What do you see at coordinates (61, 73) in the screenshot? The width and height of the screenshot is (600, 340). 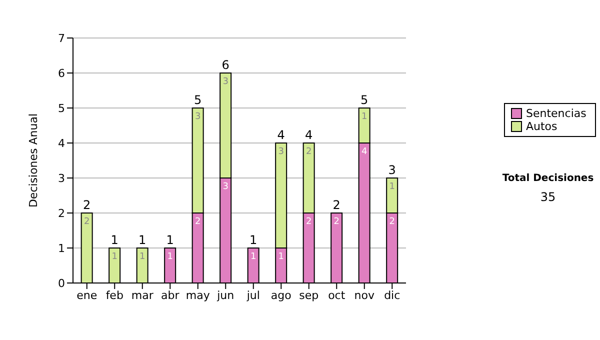 I see `y-tick-label: 6` at bounding box center [61, 73].